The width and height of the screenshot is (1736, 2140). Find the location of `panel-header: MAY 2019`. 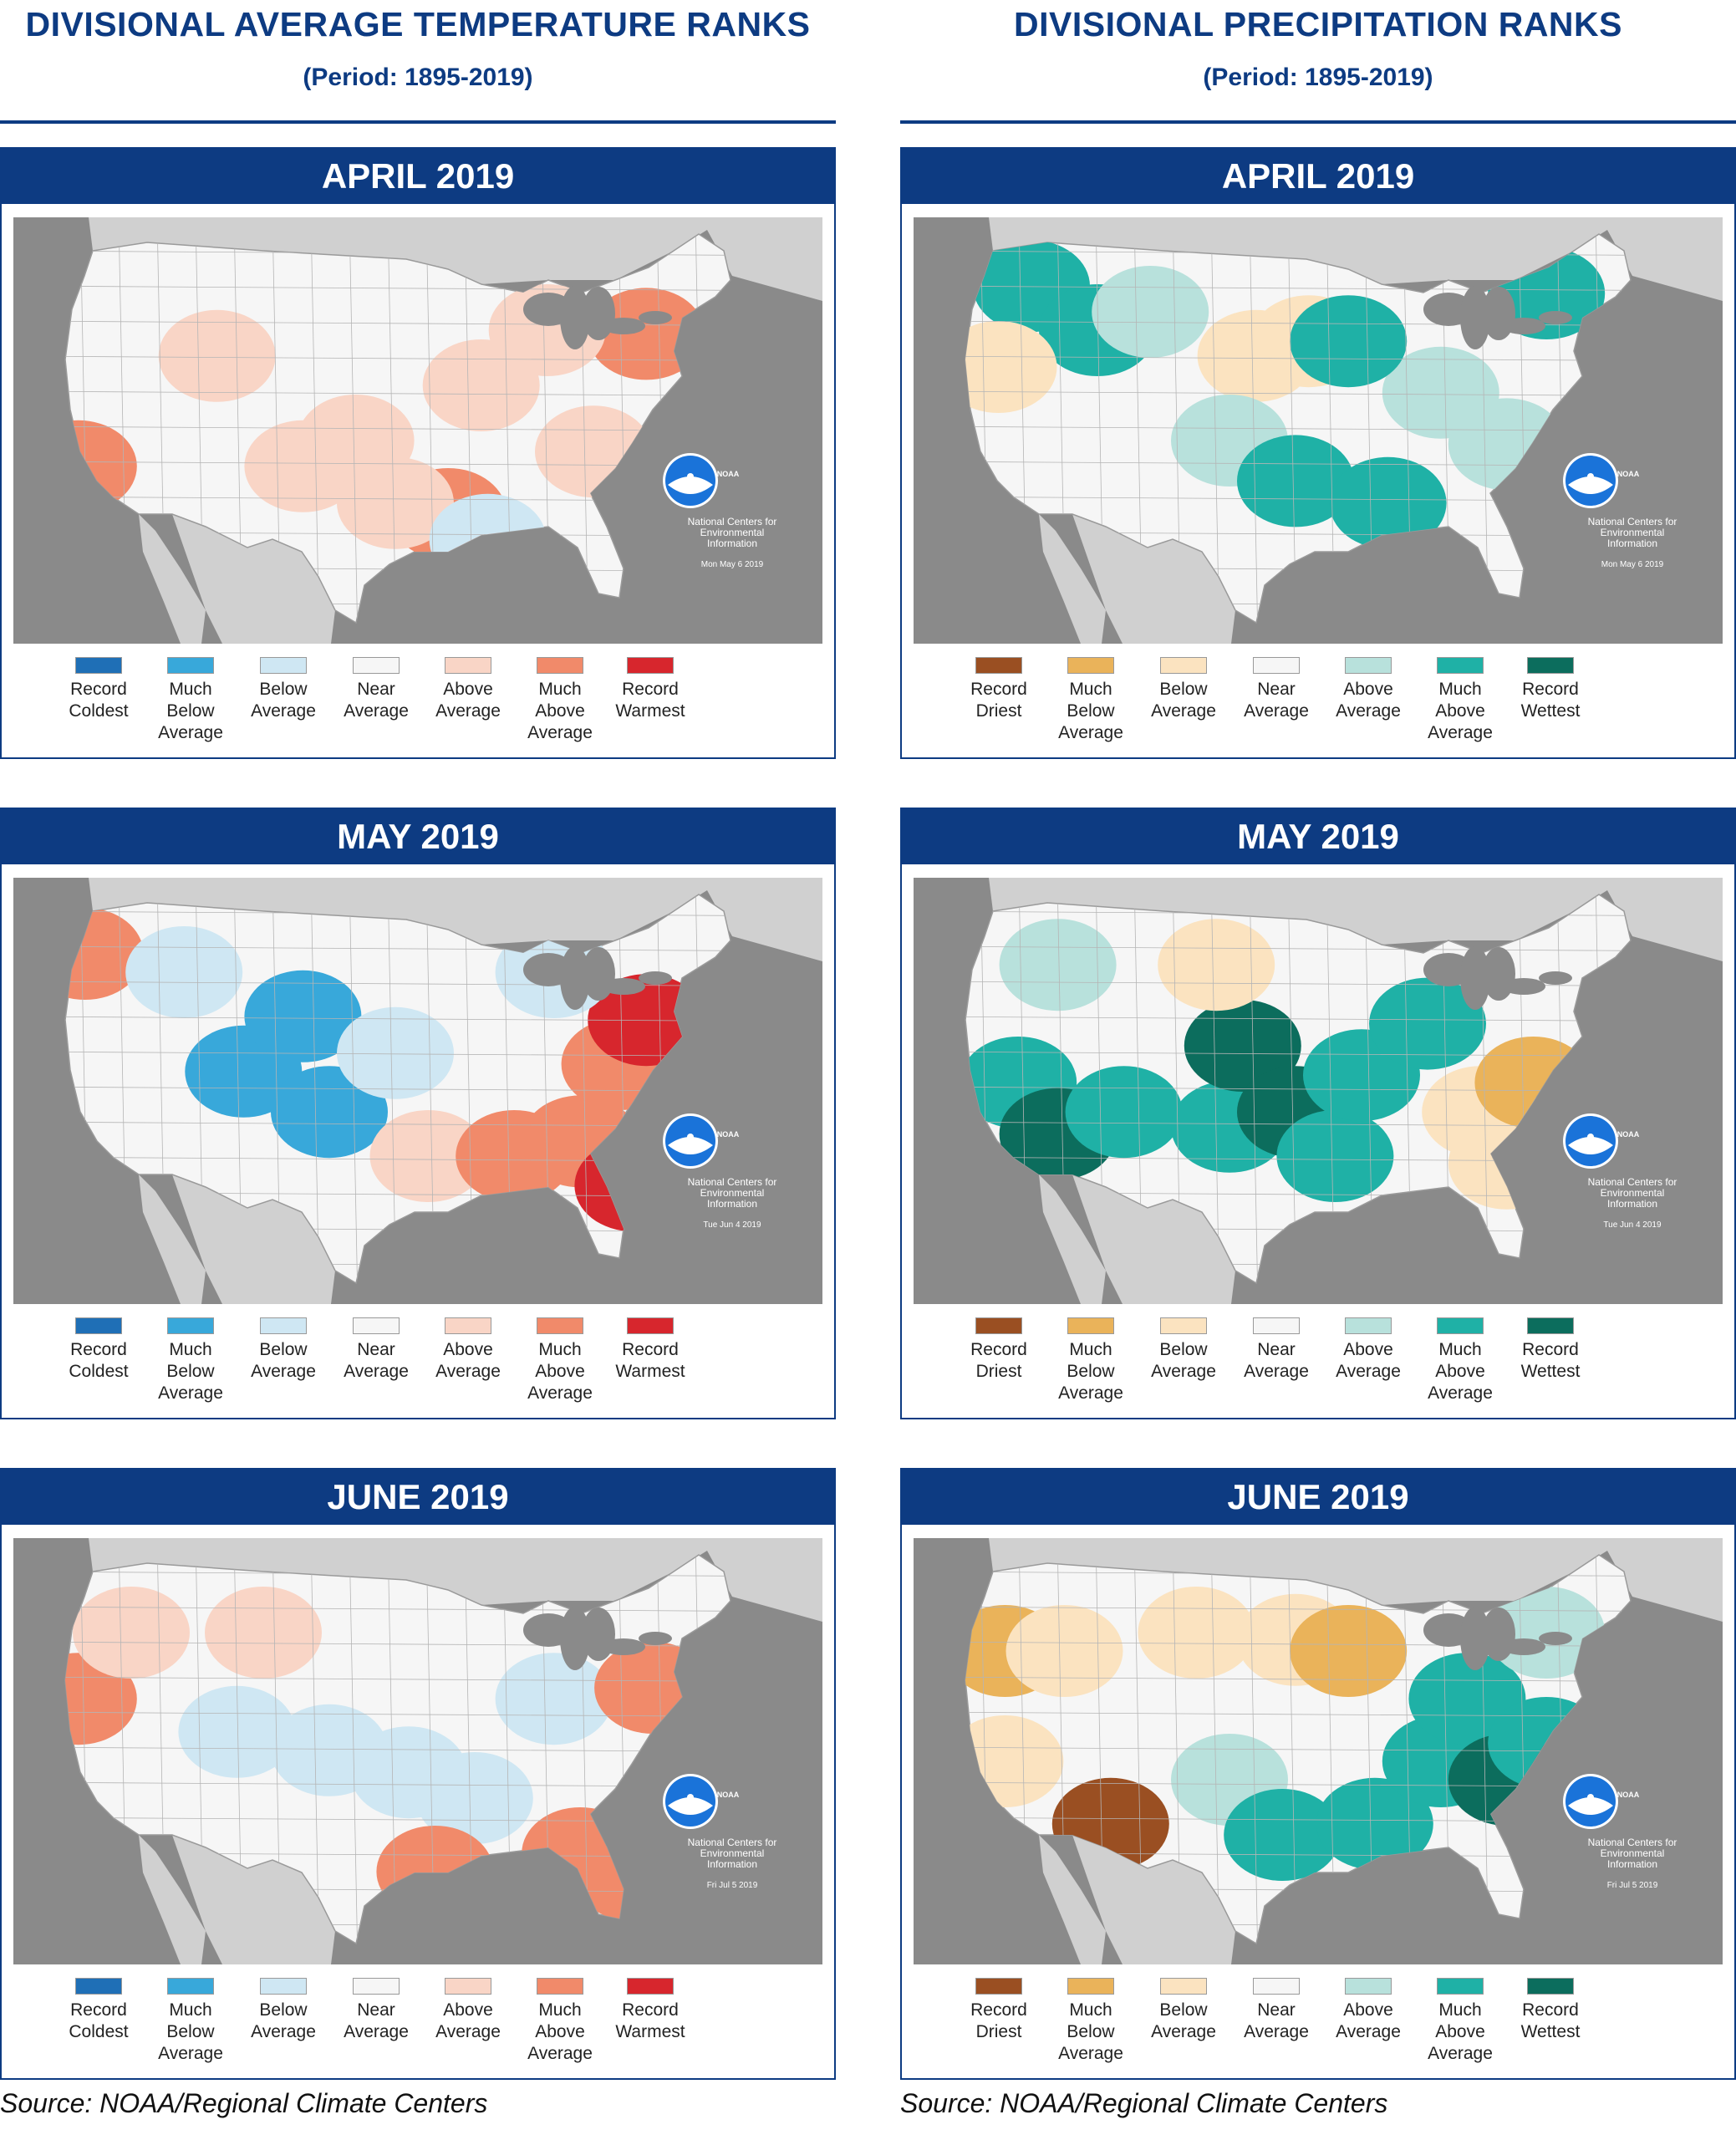

panel-header: MAY 2019 is located at coordinates (418, 836).